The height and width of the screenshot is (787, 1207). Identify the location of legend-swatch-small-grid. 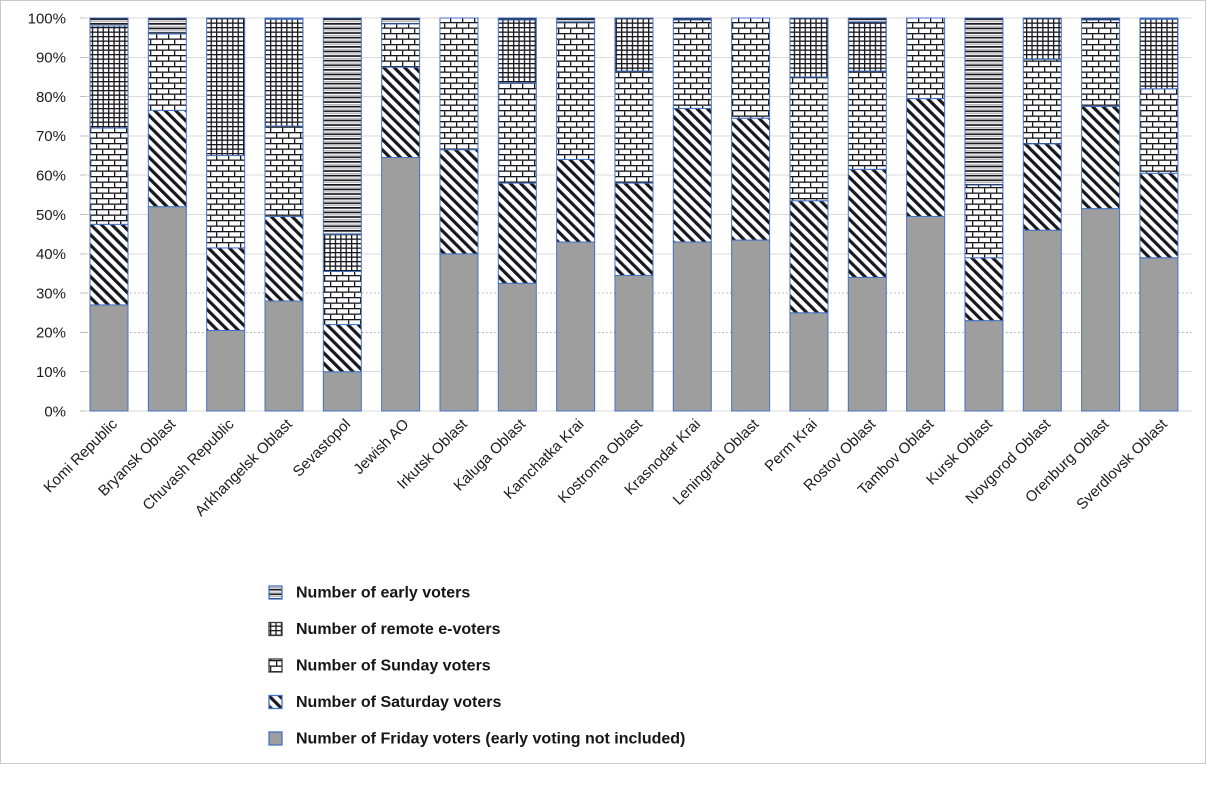
(275, 629).